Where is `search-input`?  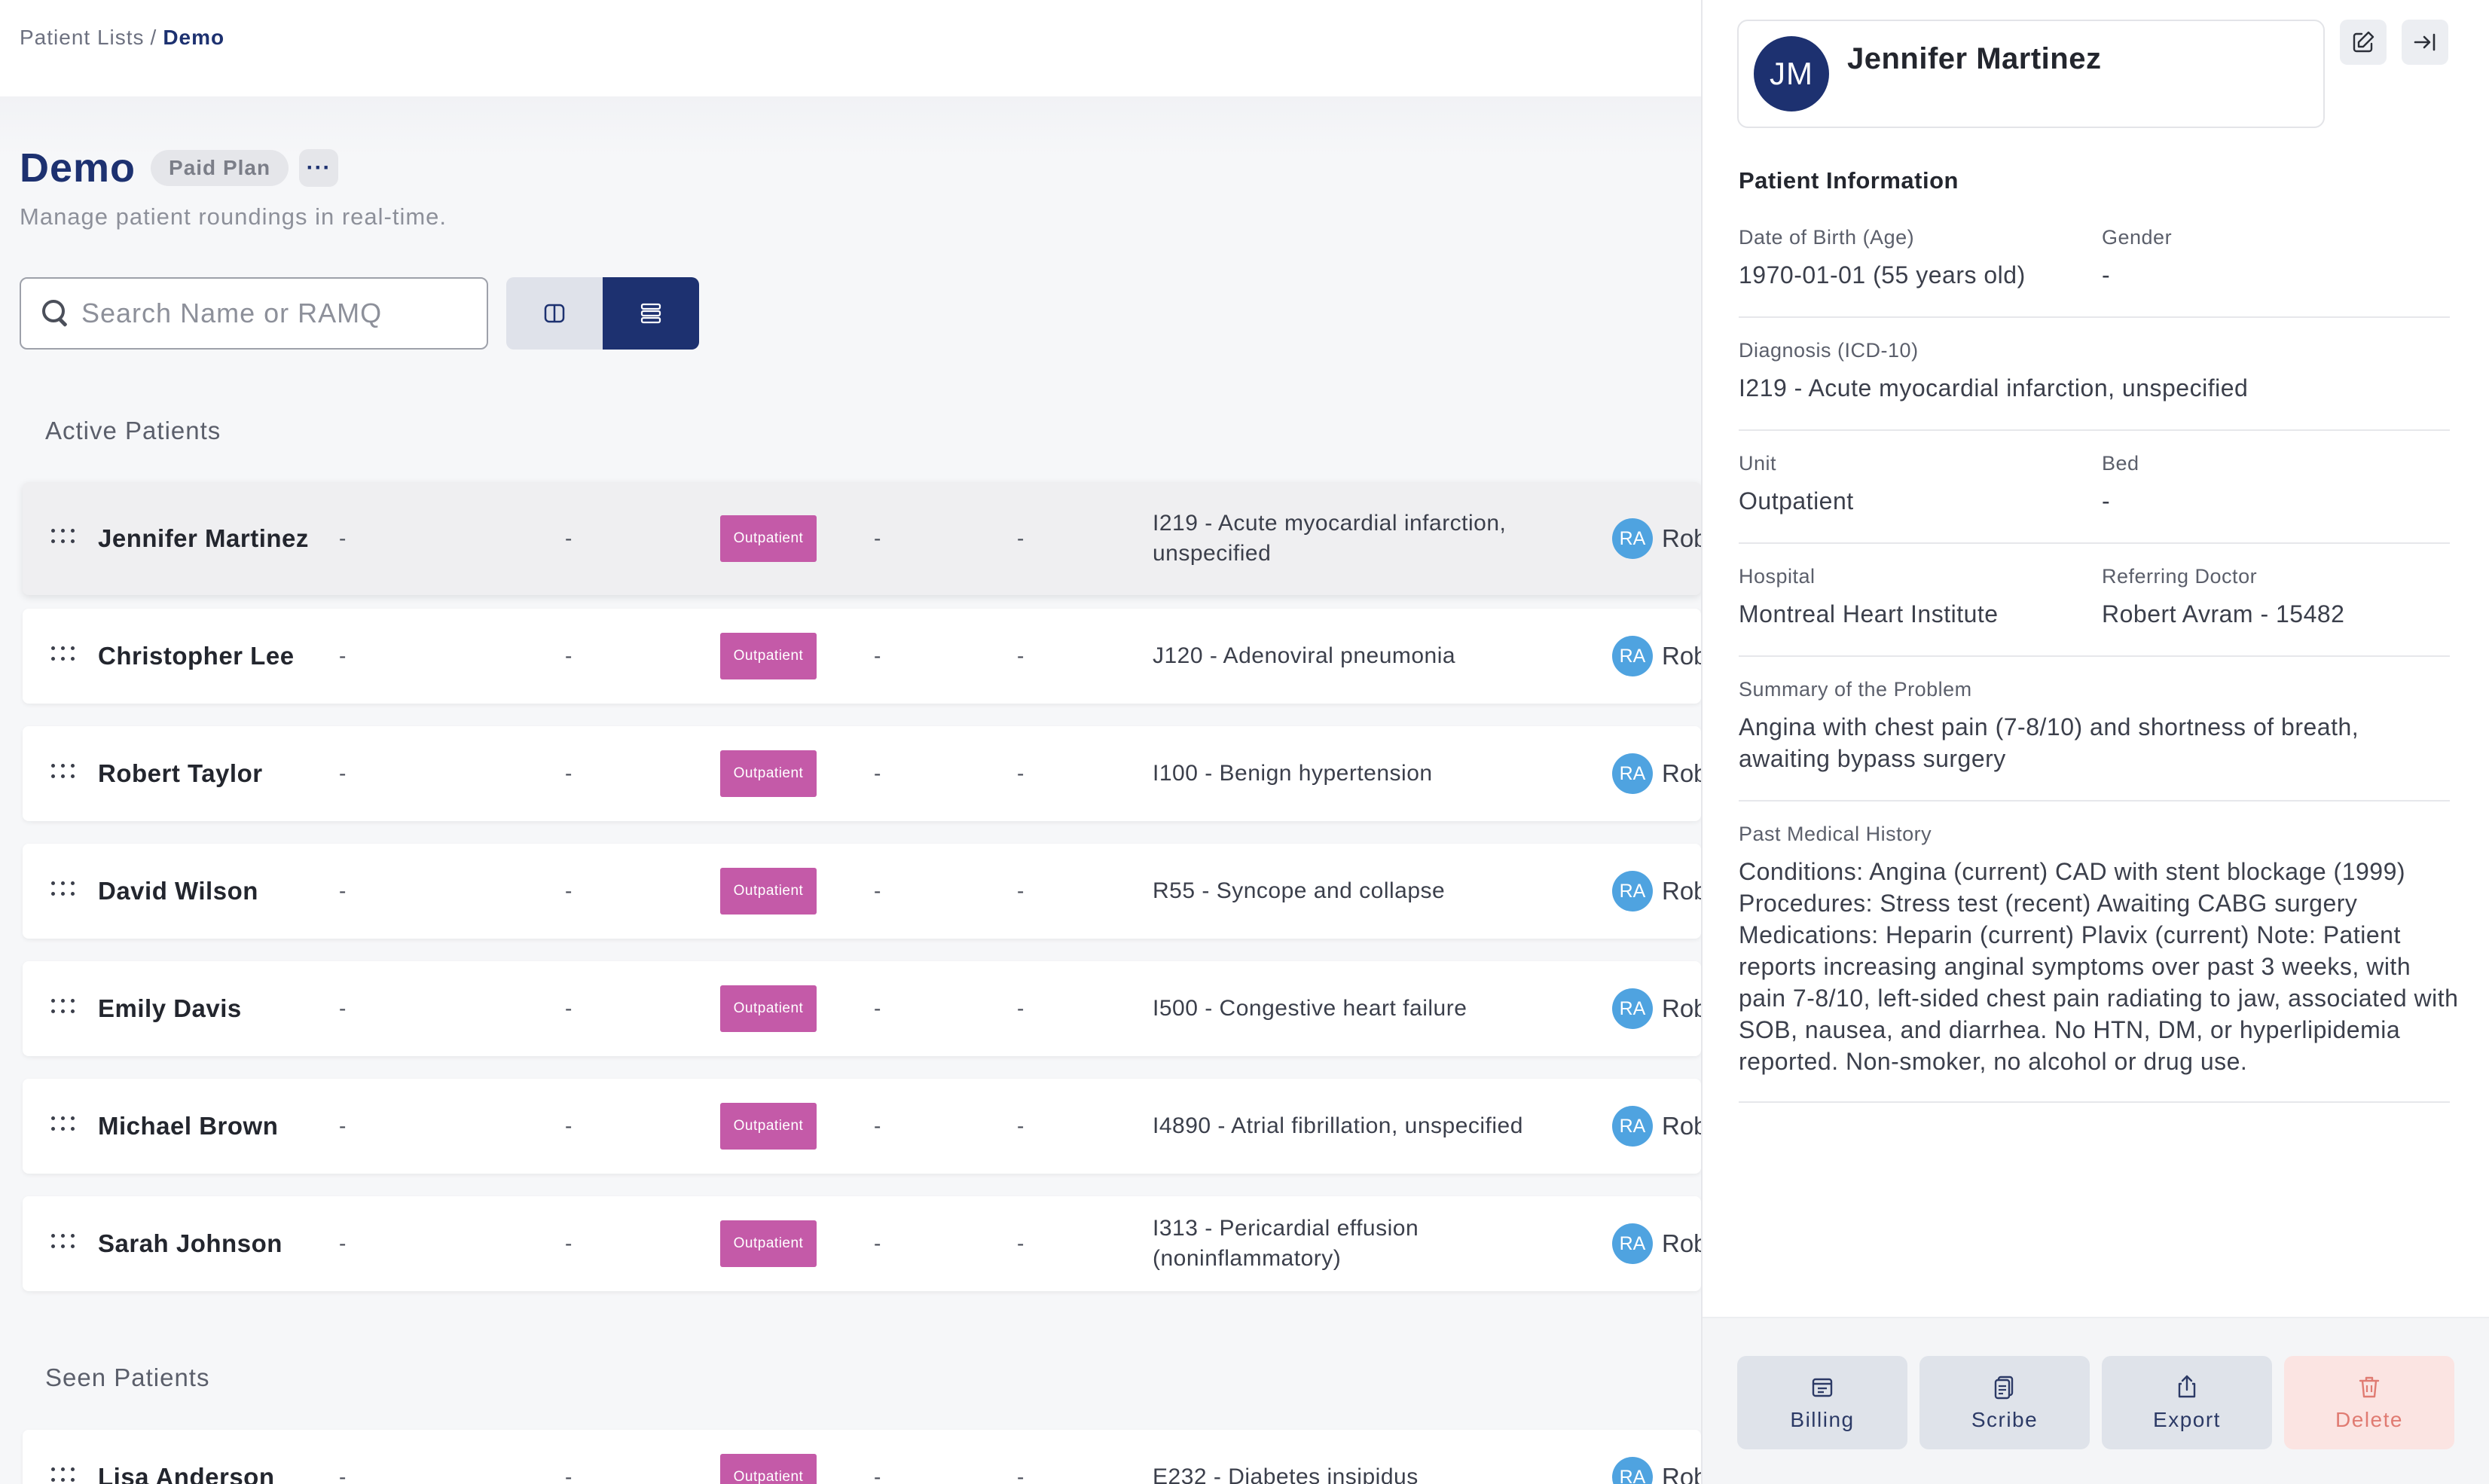 search-input is located at coordinates (277, 313).